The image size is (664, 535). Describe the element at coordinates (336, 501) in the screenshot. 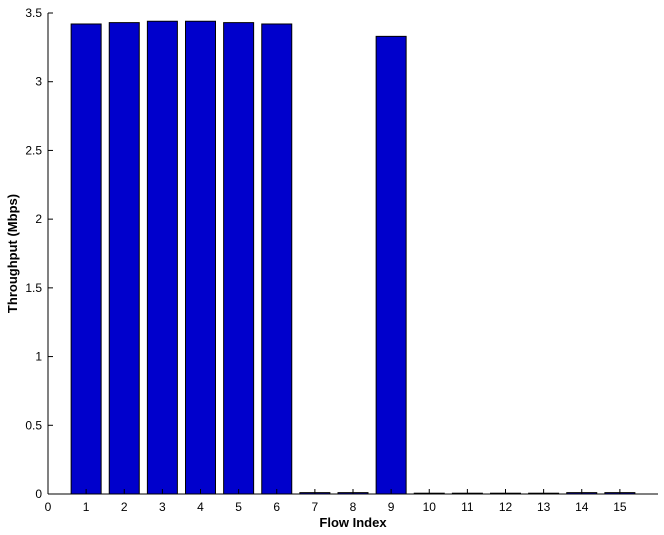

I see `x-ticks-group: 0 1 2 3 4 5 6 7 8 9 10 11 12 13 14 15` at that location.